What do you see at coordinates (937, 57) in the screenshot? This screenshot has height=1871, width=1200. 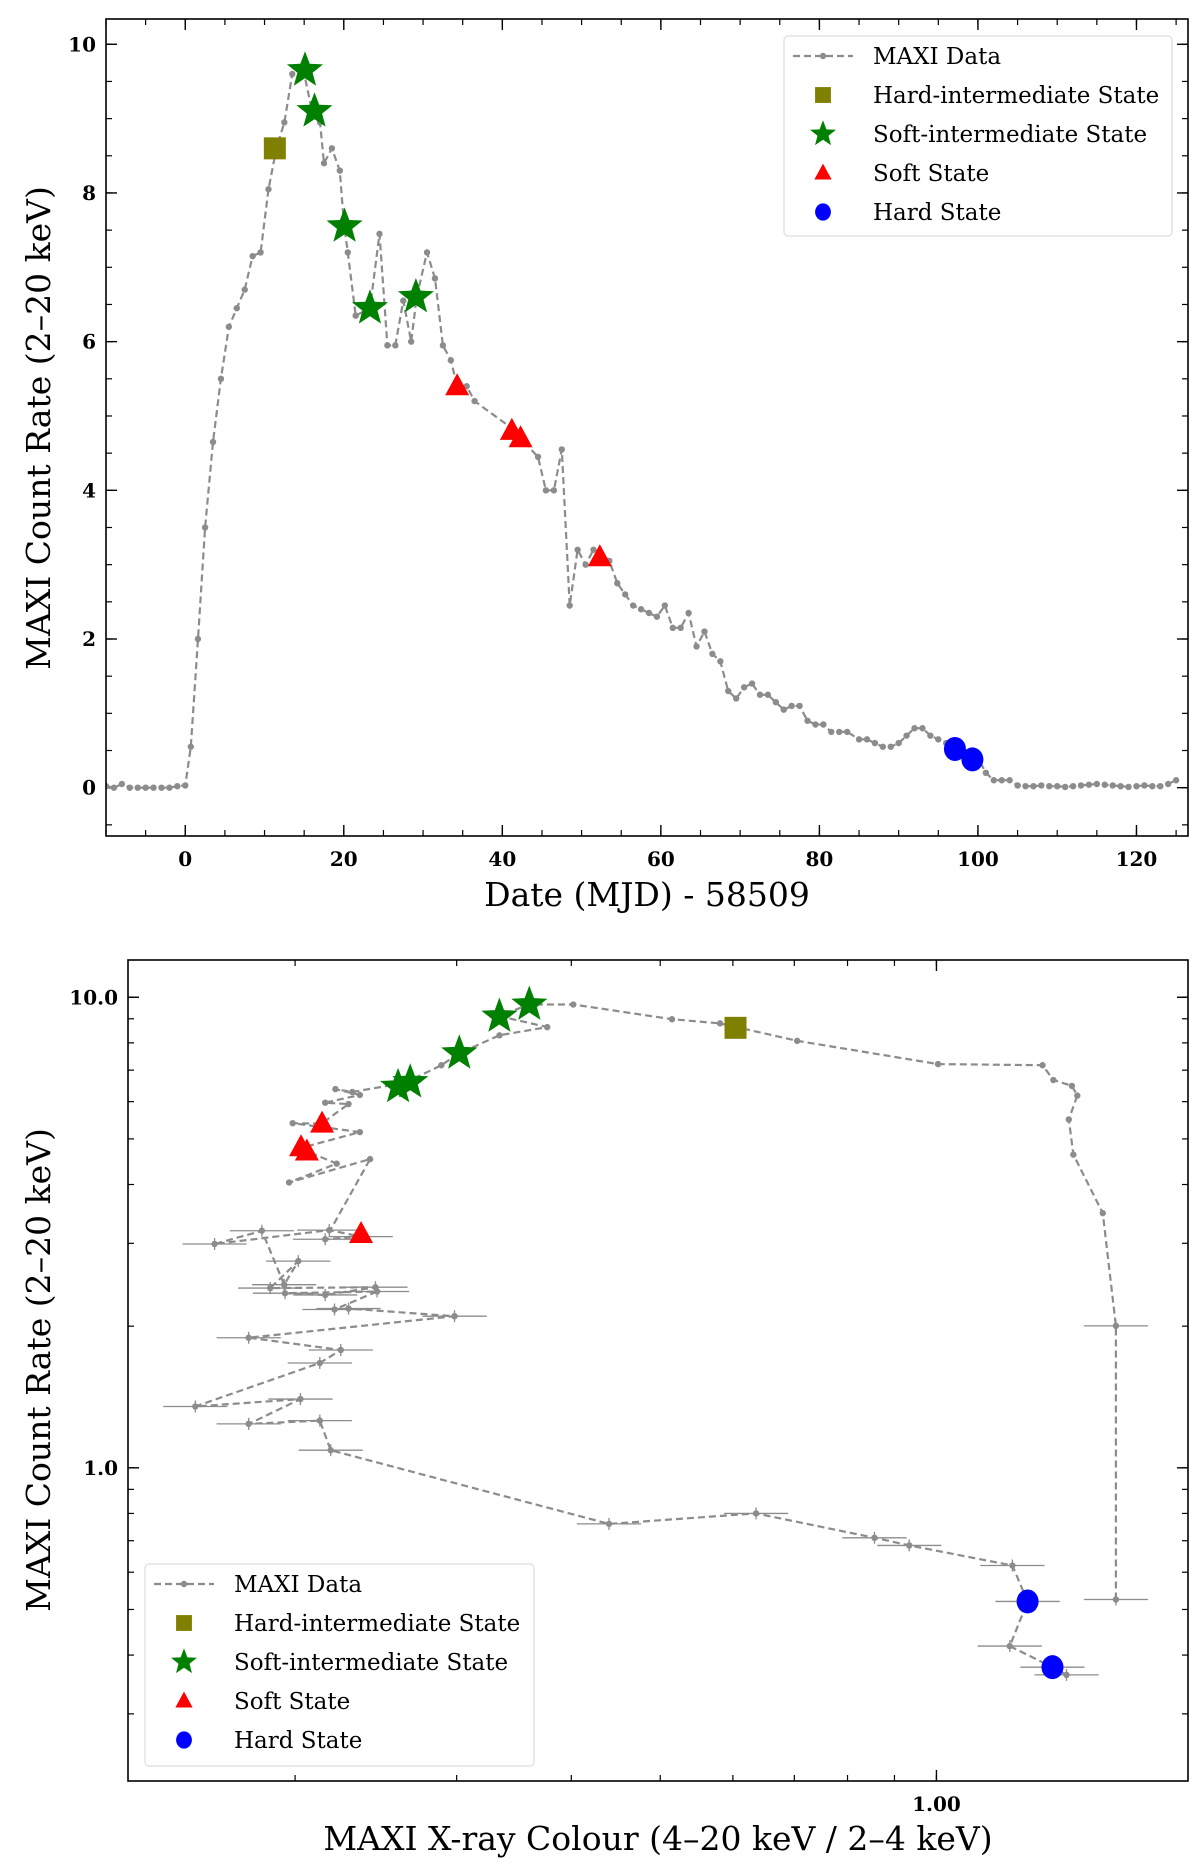 I see `legend-label: MAXI Data` at bounding box center [937, 57].